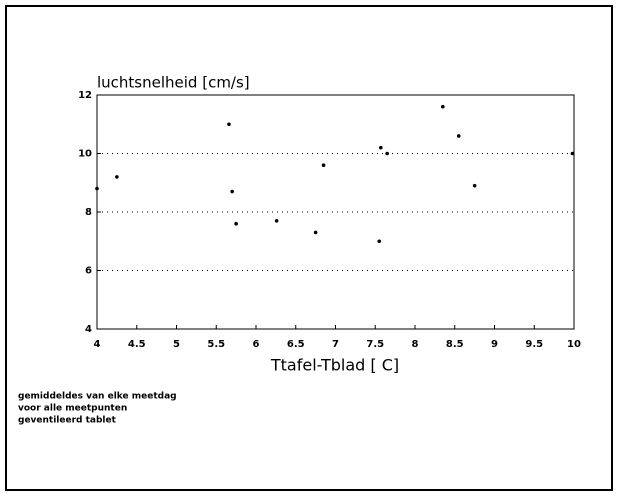  I want to click on y-tick-label: 12, so click(85, 95).